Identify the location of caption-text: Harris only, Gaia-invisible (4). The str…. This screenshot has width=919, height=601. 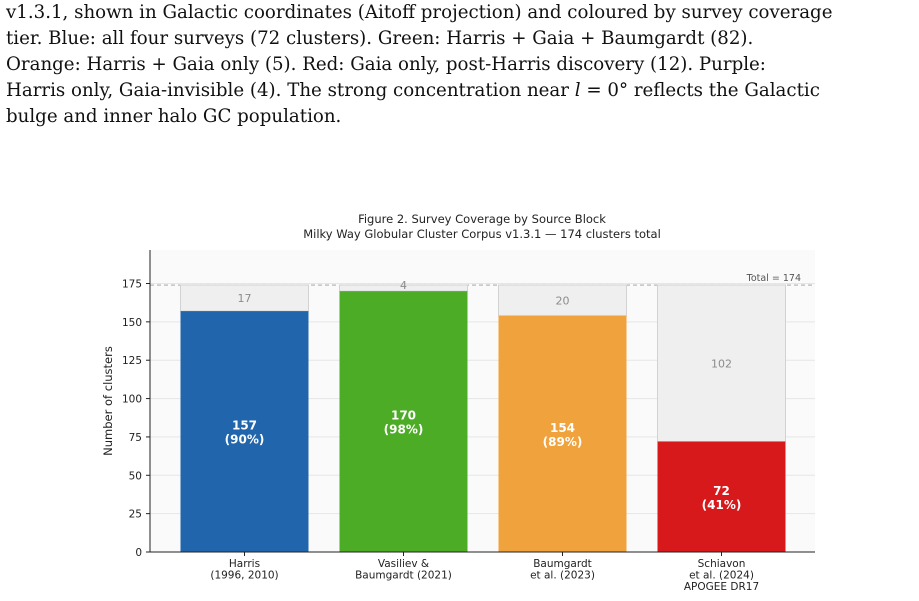
(290, 90).